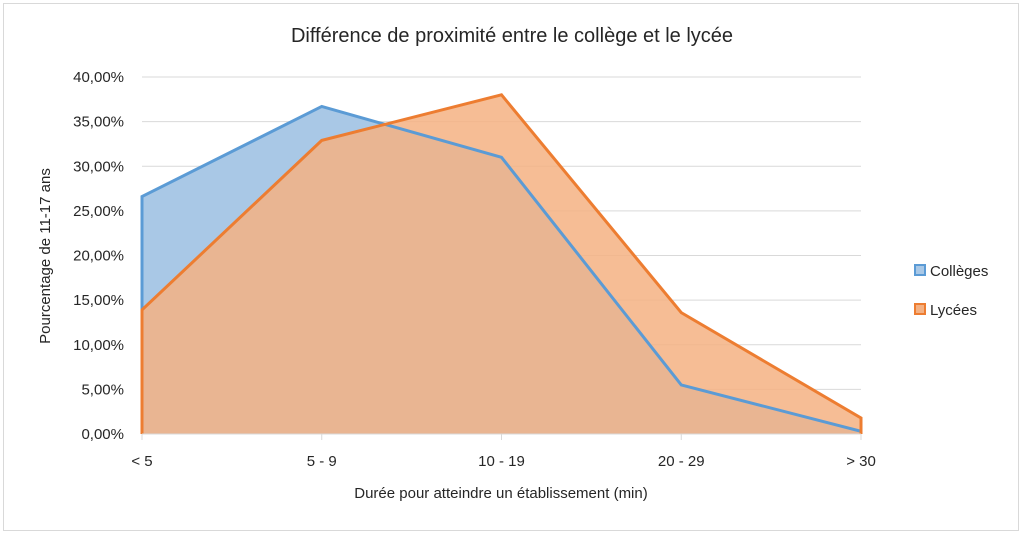 Image resolution: width=1024 pixels, height=536 pixels. Describe the element at coordinates (98, 77) in the screenshot. I see `y-tick-label: 40,00%` at that location.